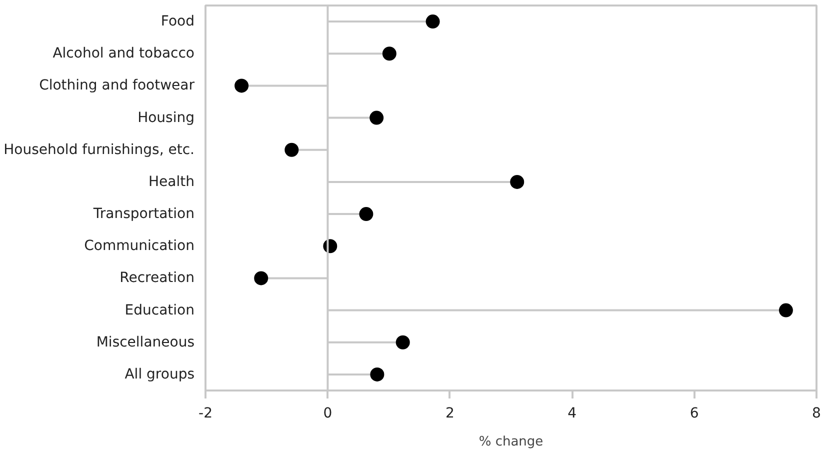  Describe the element at coordinates (694, 414) in the screenshot. I see `x-tick-label: 6` at that location.